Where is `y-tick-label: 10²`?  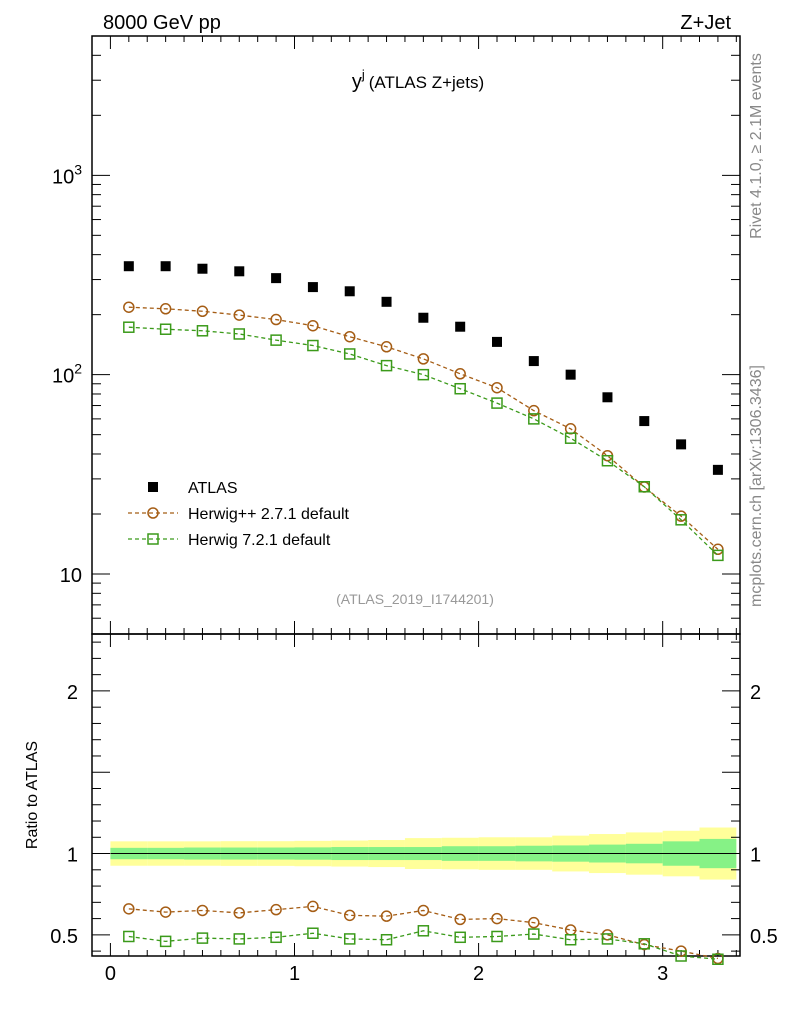 y-tick-label: 10² is located at coordinates (67, 374).